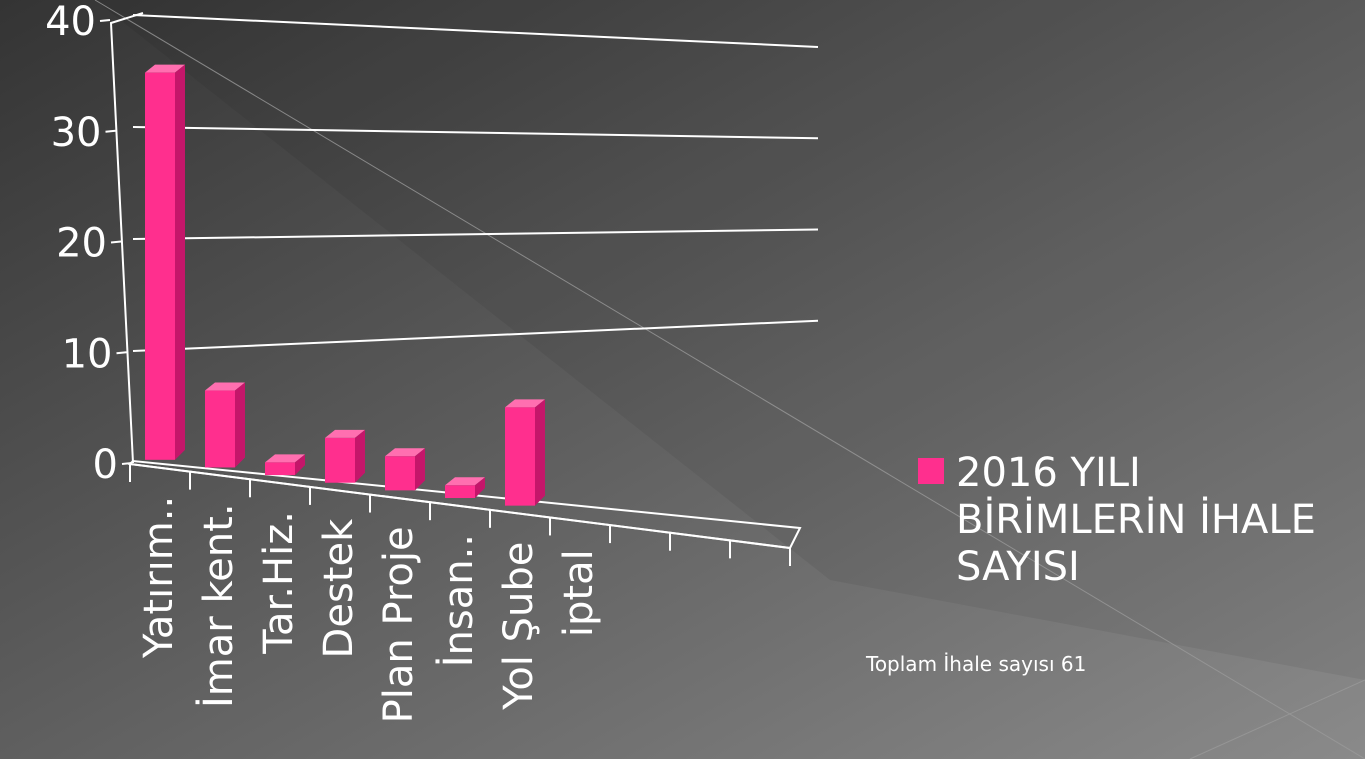  Describe the element at coordinates (126, 238) in the screenshot. I see `y-axis` at that location.